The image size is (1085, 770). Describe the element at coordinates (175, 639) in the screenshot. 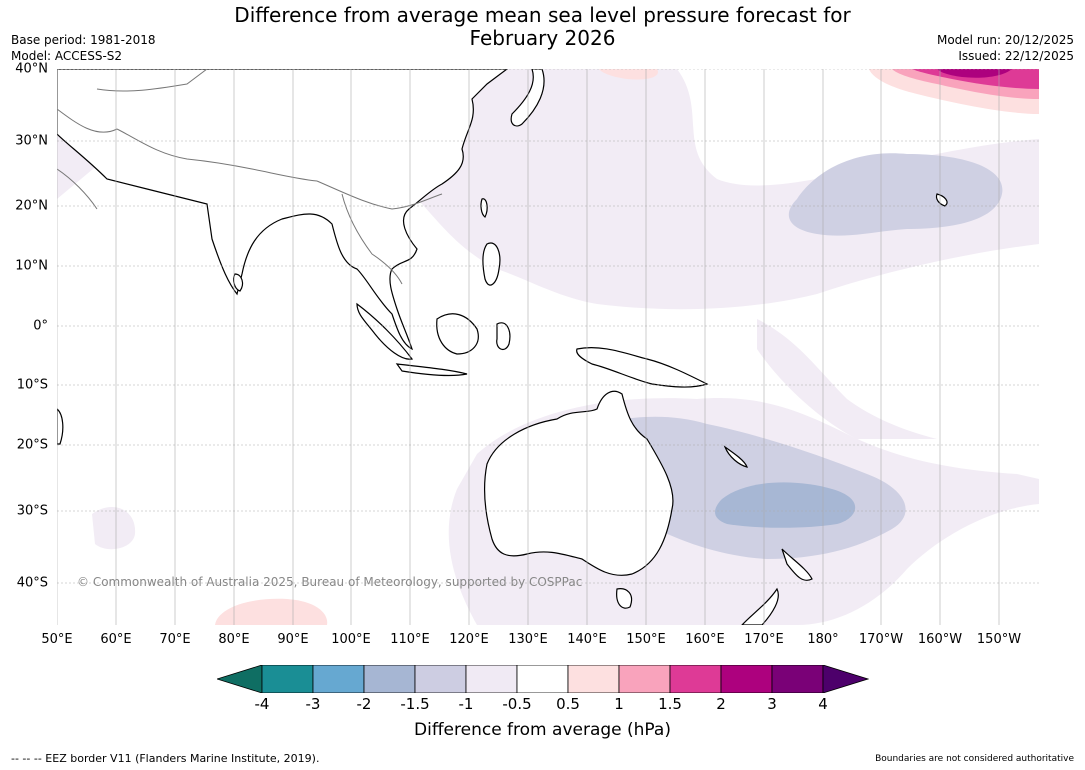

I see `lon-label: 70°E` at that location.